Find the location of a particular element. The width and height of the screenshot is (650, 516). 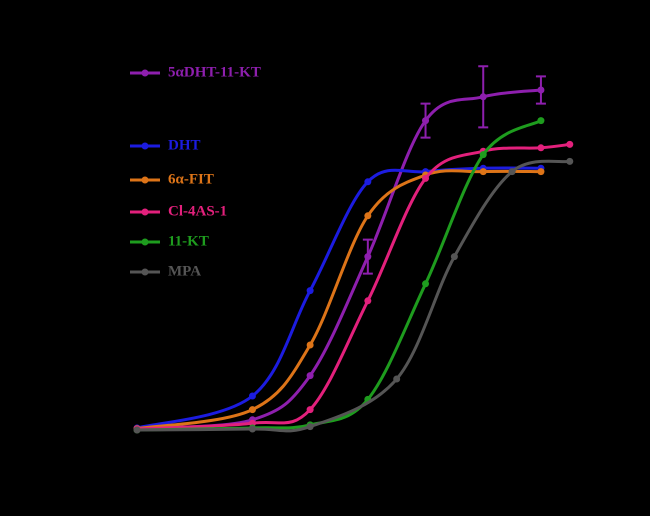

legend-label: 11-KT is located at coordinates (188, 241).